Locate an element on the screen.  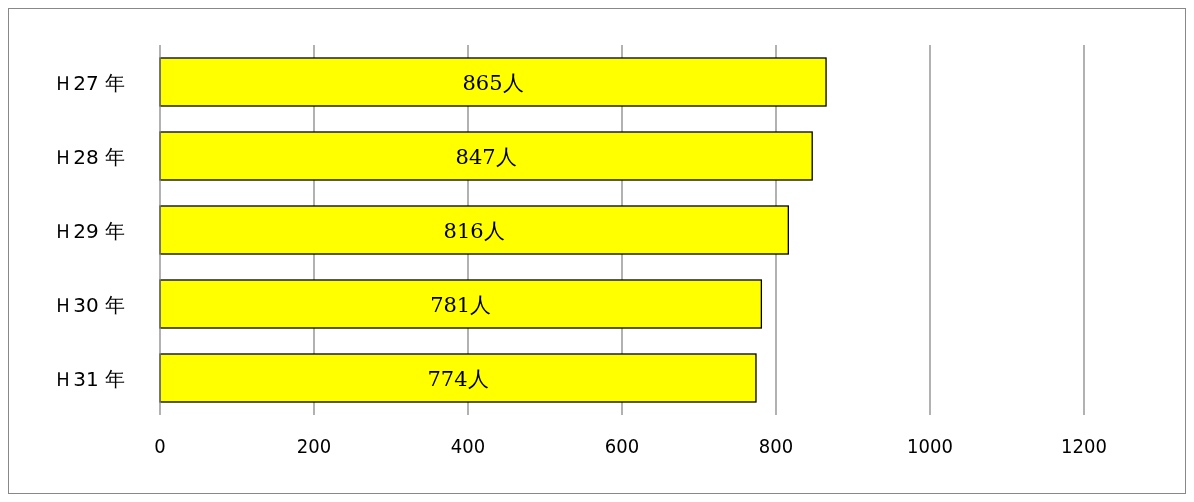
data-label: 781人 is located at coordinates (461, 305).